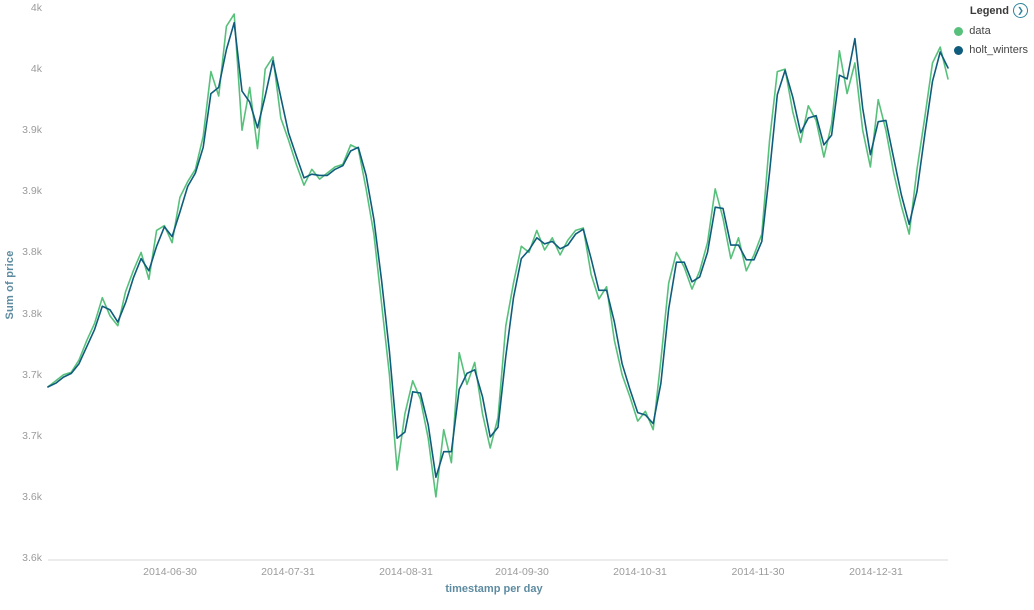 This screenshot has height=610, width=1034. What do you see at coordinates (494, 589) in the screenshot?
I see `x-axis-title: timestamp per day` at bounding box center [494, 589].